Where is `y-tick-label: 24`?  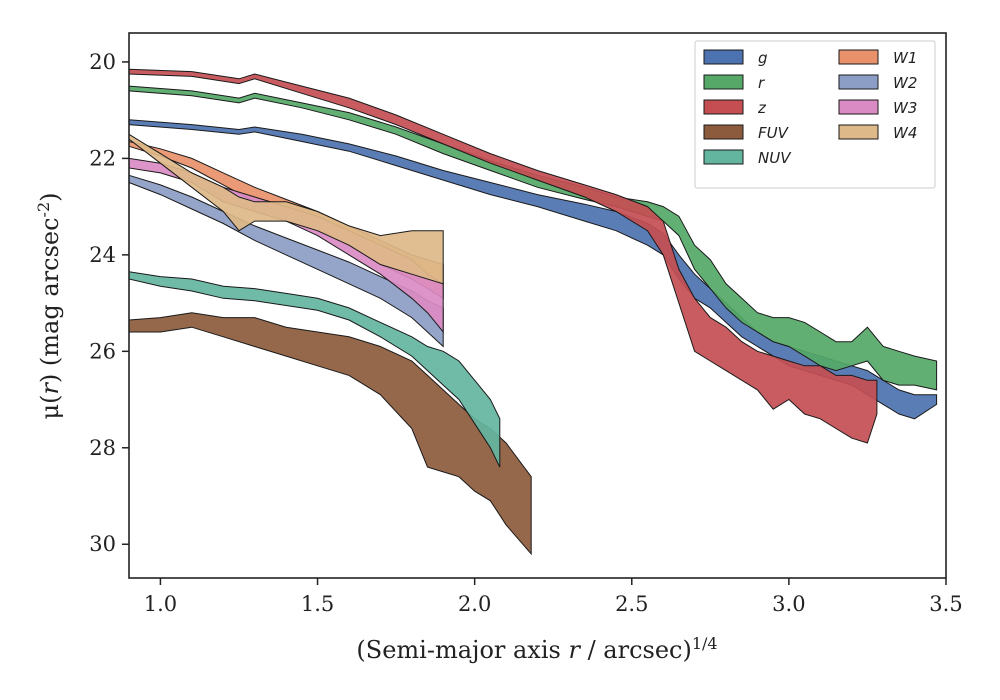
y-tick-label: 24 is located at coordinates (102, 255).